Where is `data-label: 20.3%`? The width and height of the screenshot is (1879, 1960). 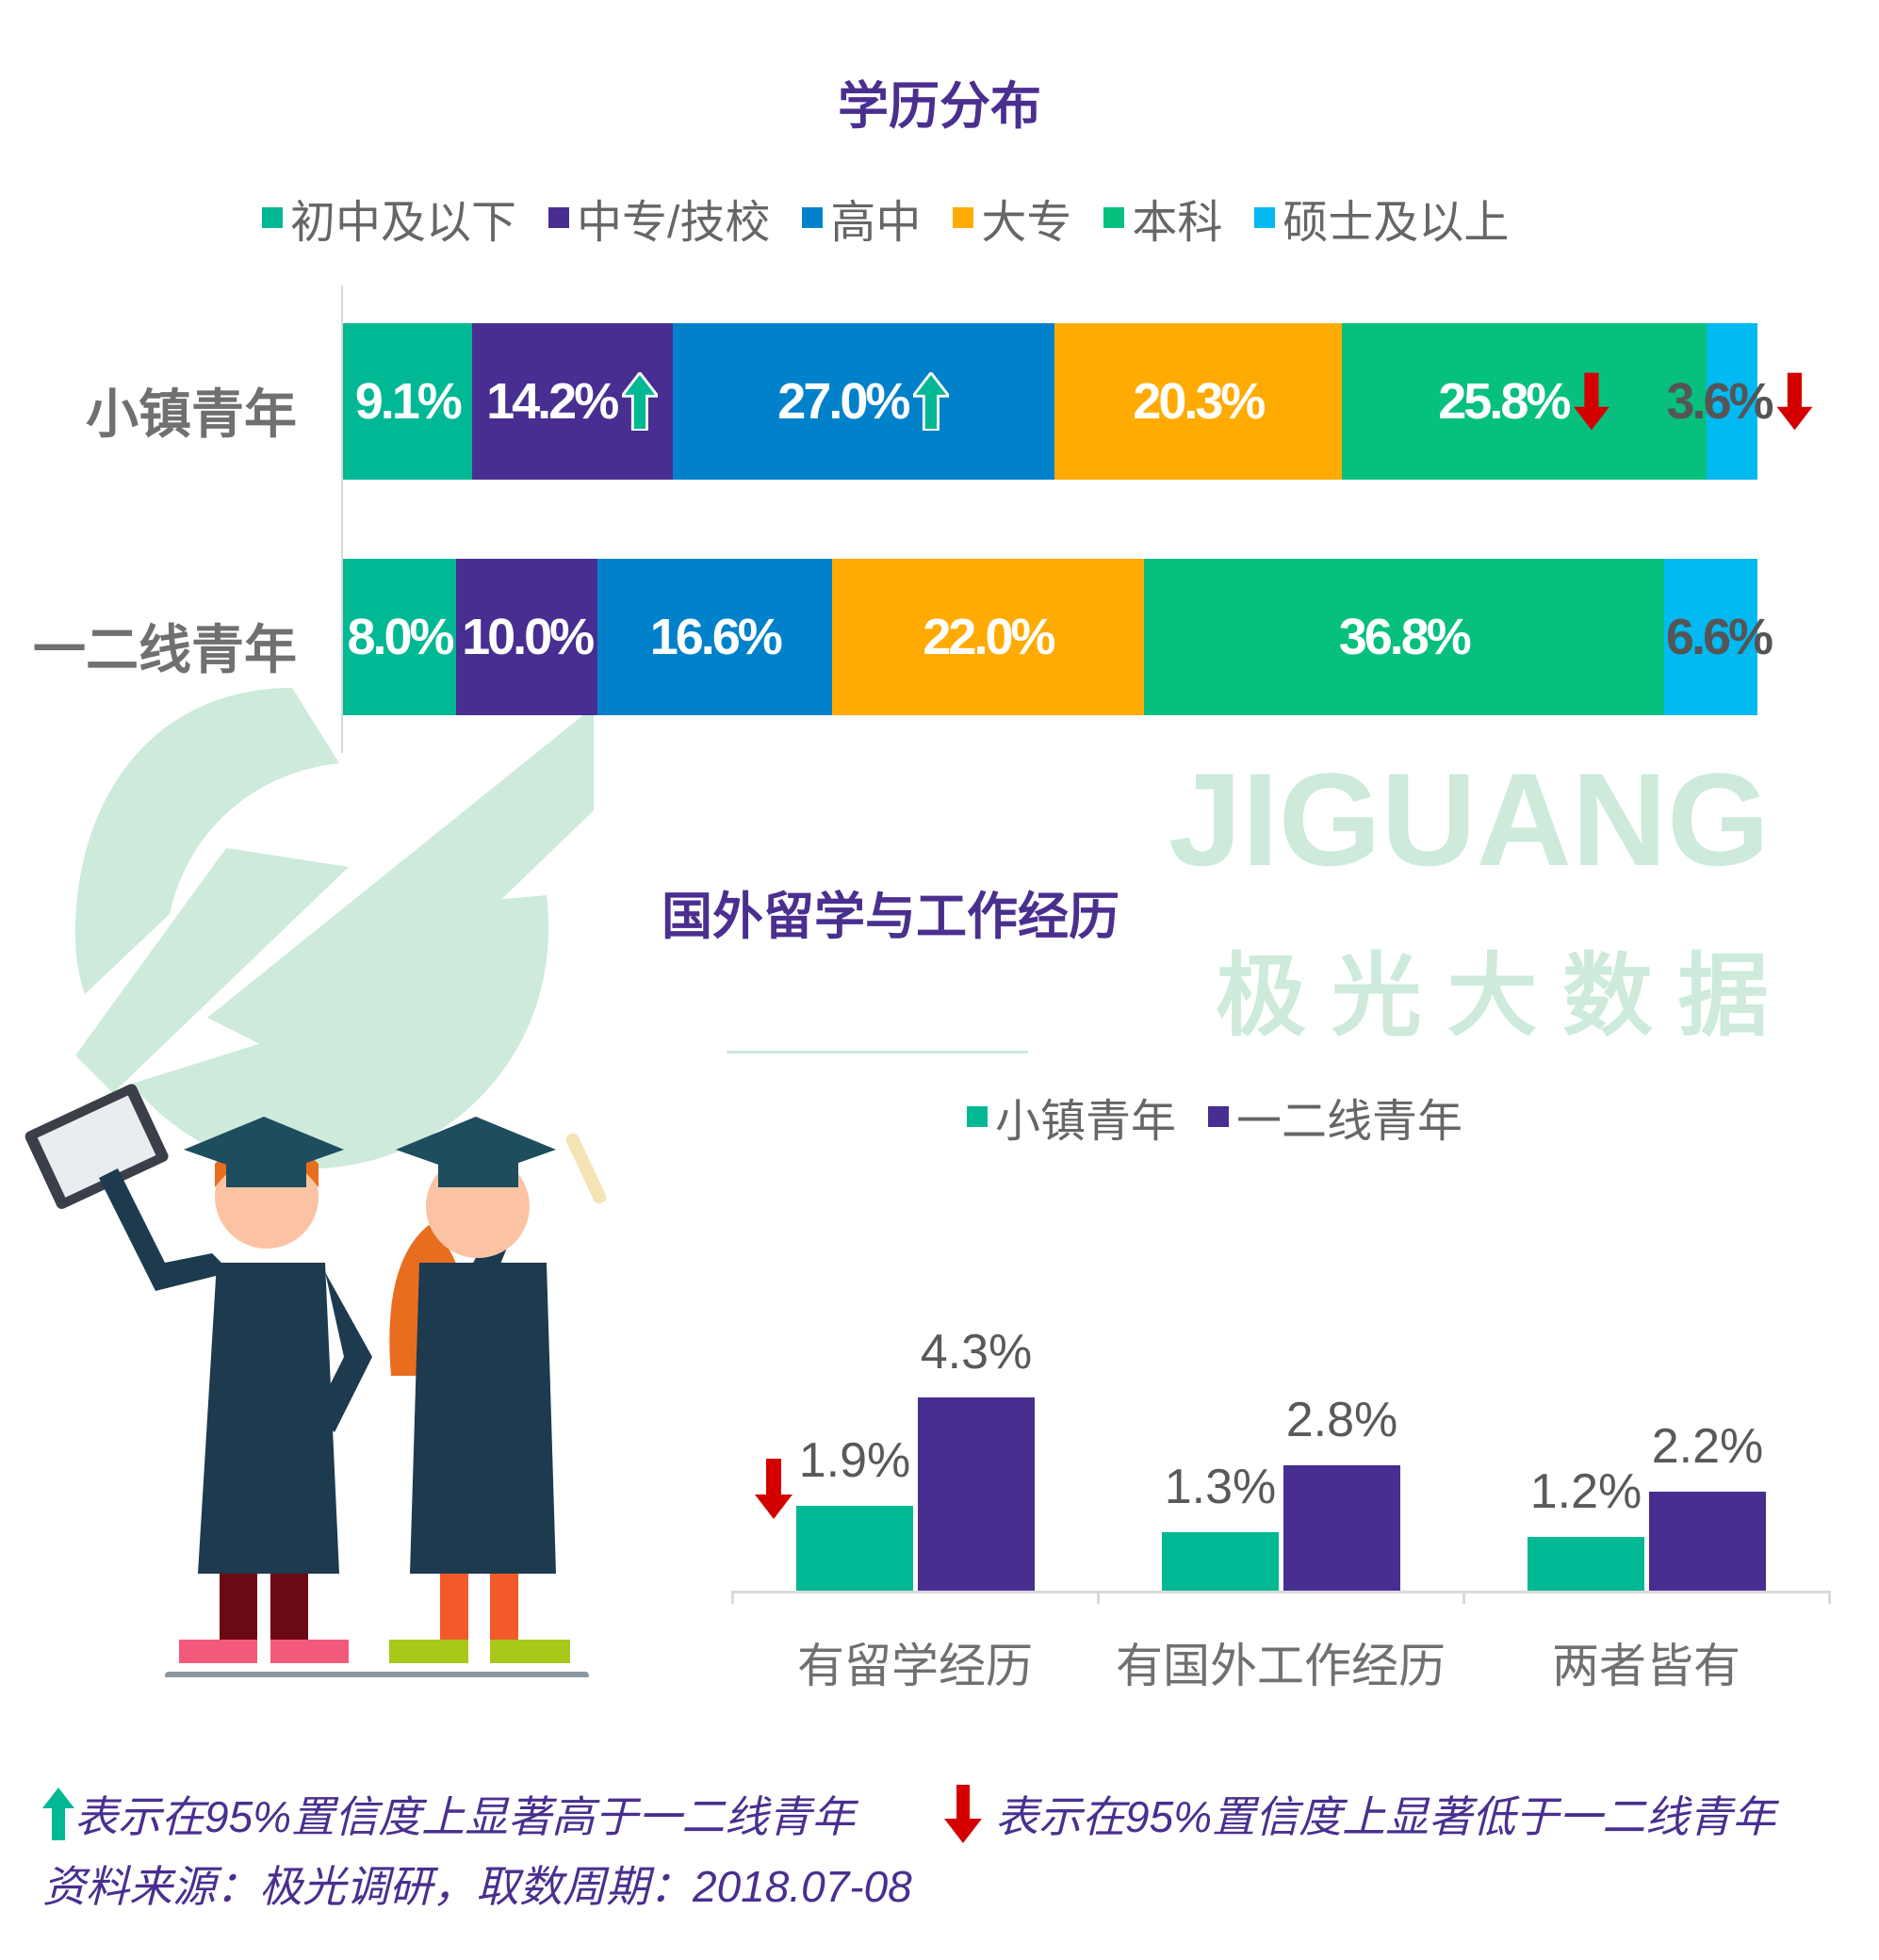 data-label: 20.3% is located at coordinates (1199, 402).